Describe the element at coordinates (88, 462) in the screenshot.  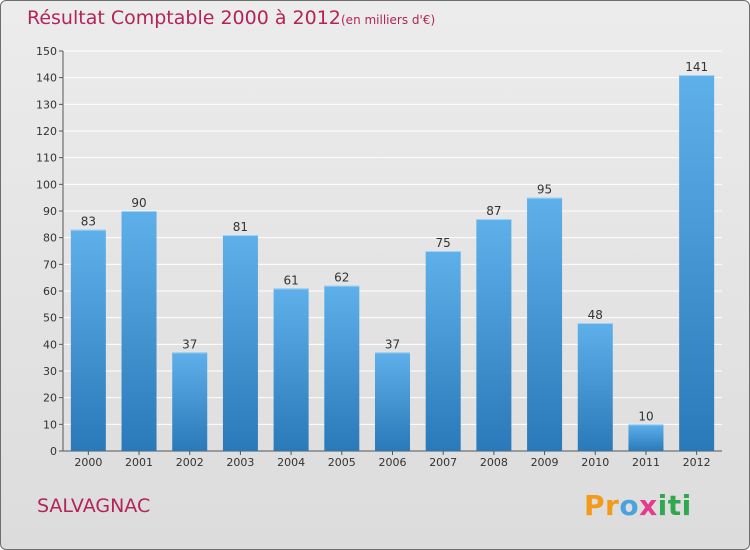
I see `x-tick-label: 2000` at that location.